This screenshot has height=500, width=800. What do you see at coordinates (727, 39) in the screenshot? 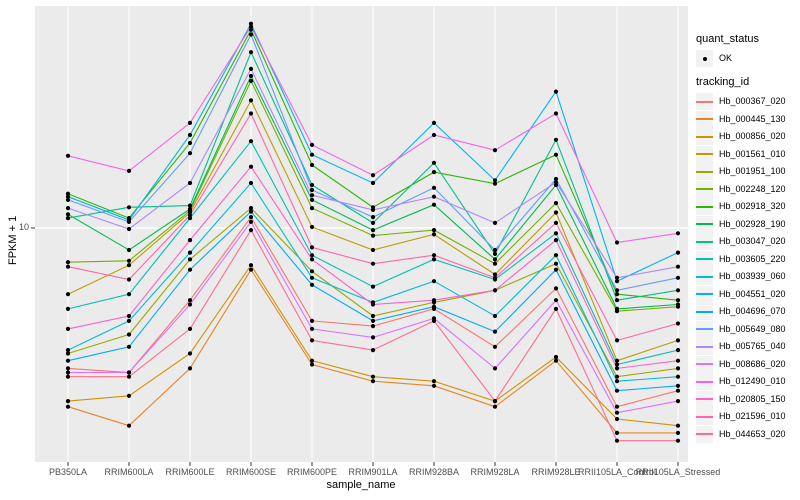
I see `legend-title-quant-status: quant_status` at bounding box center [727, 39].